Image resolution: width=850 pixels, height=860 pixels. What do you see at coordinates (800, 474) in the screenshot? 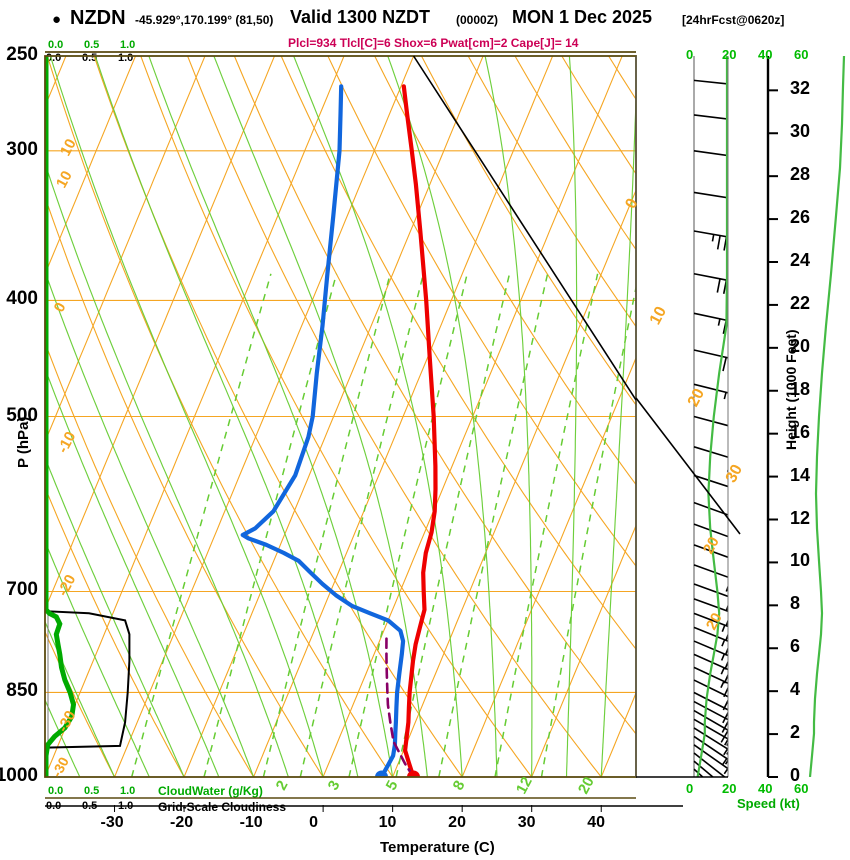
I see `height-tick-14: 14` at bounding box center [800, 474].